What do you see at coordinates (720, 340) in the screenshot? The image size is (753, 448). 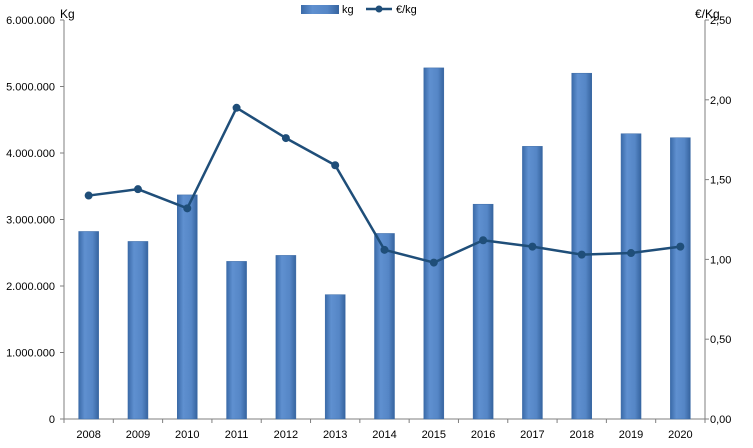 I see `y-tick-label-right: 0,50` at bounding box center [720, 340].